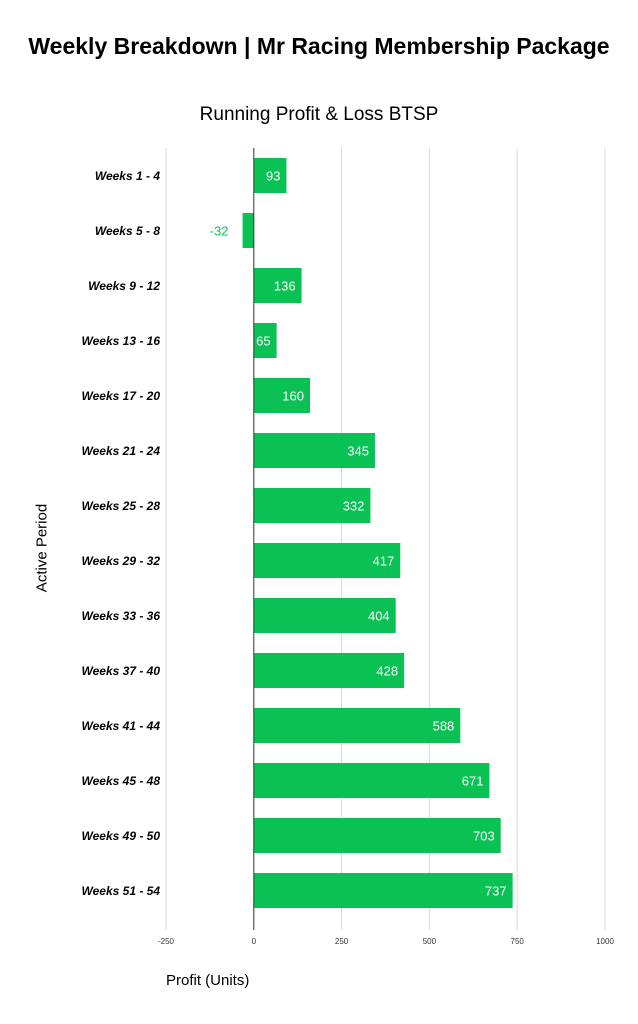  Describe the element at coordinates (319, 114) in the screenshot. I see `chart-subtitle: Running Profit & Loss BTSP` at that location.